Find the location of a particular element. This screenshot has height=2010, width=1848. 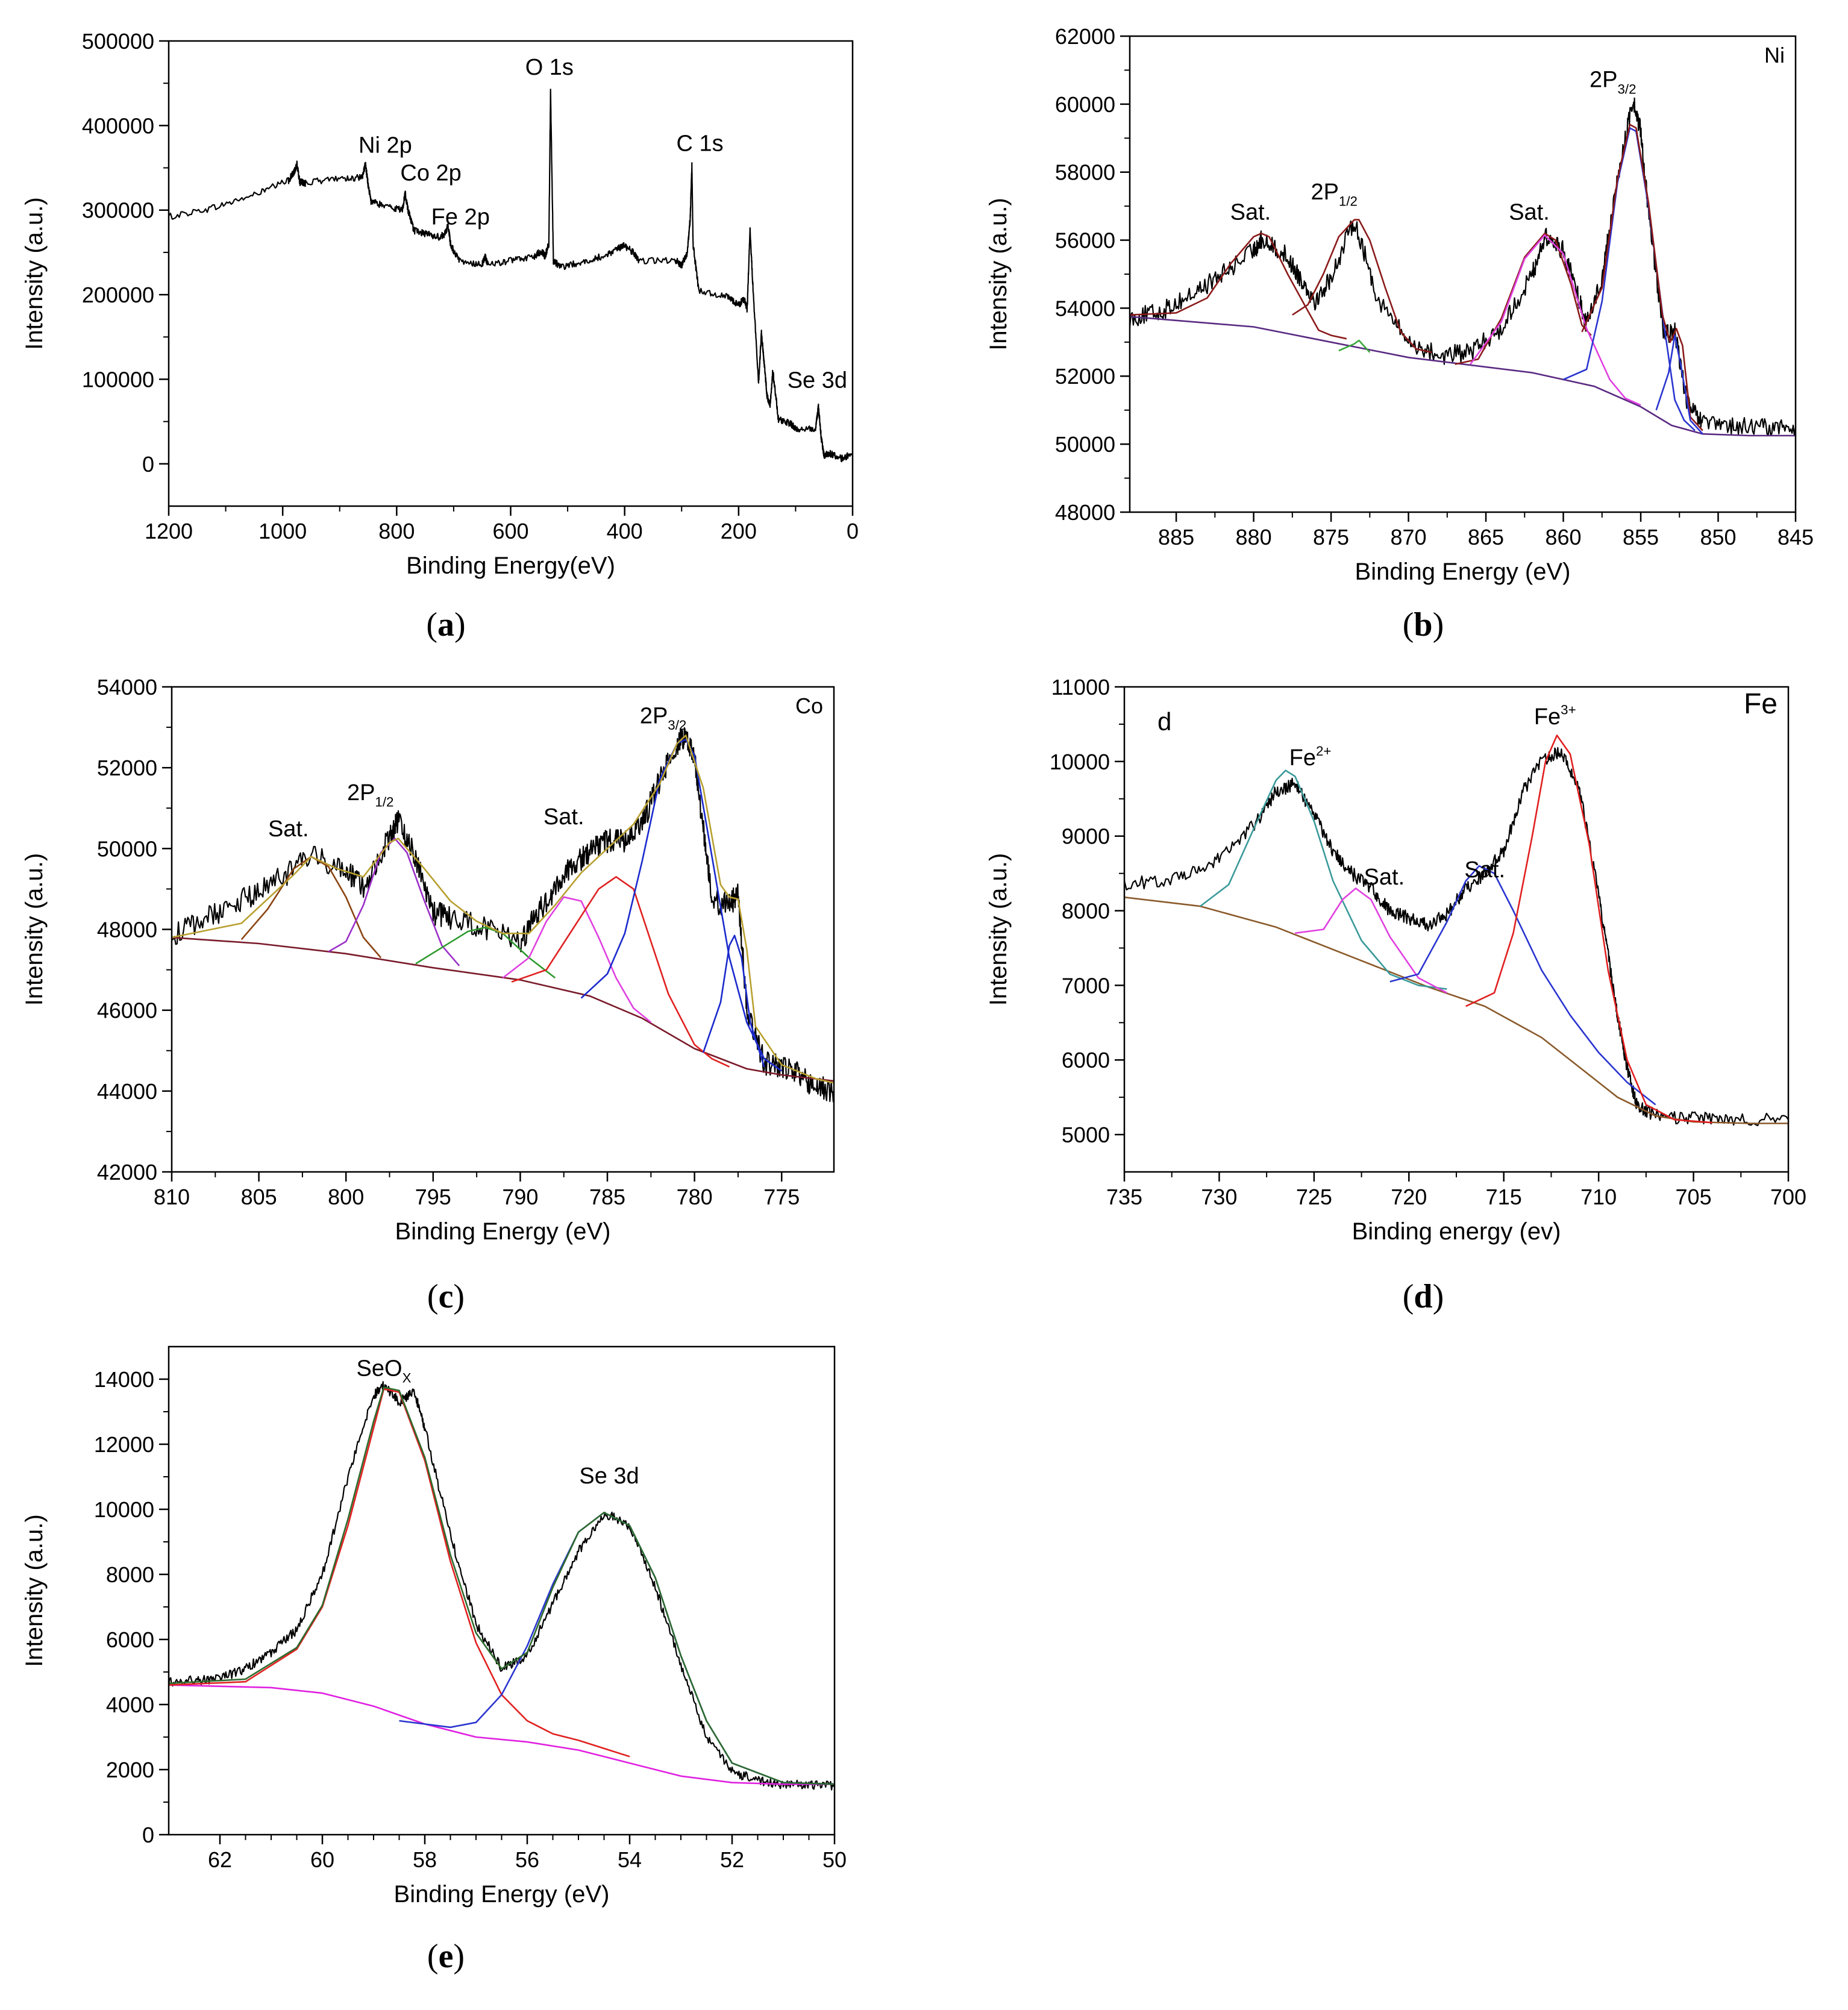

x-tick-label: 700 is located at coordinates (1788, 1197).